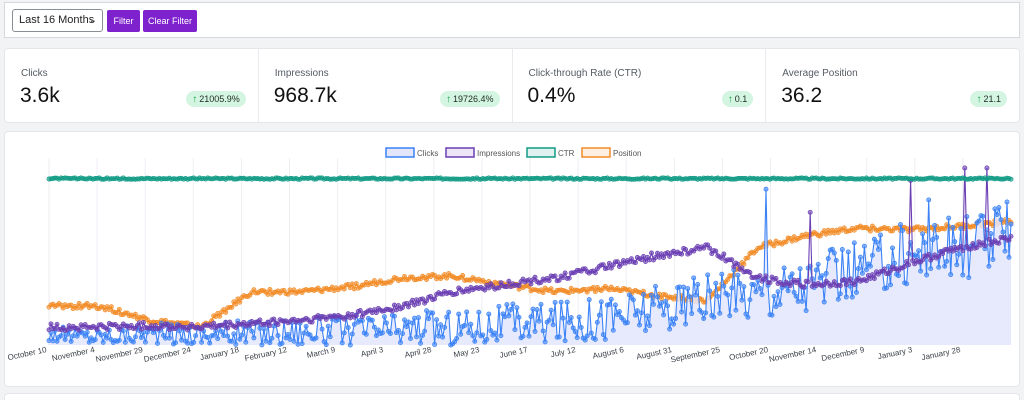 This screenshot has height=400, width=1024. What do you see at coordinates (988, 99) in the screenshot?
I see `change-badge: ↑ 21.1` at bounding box center [988, 99].